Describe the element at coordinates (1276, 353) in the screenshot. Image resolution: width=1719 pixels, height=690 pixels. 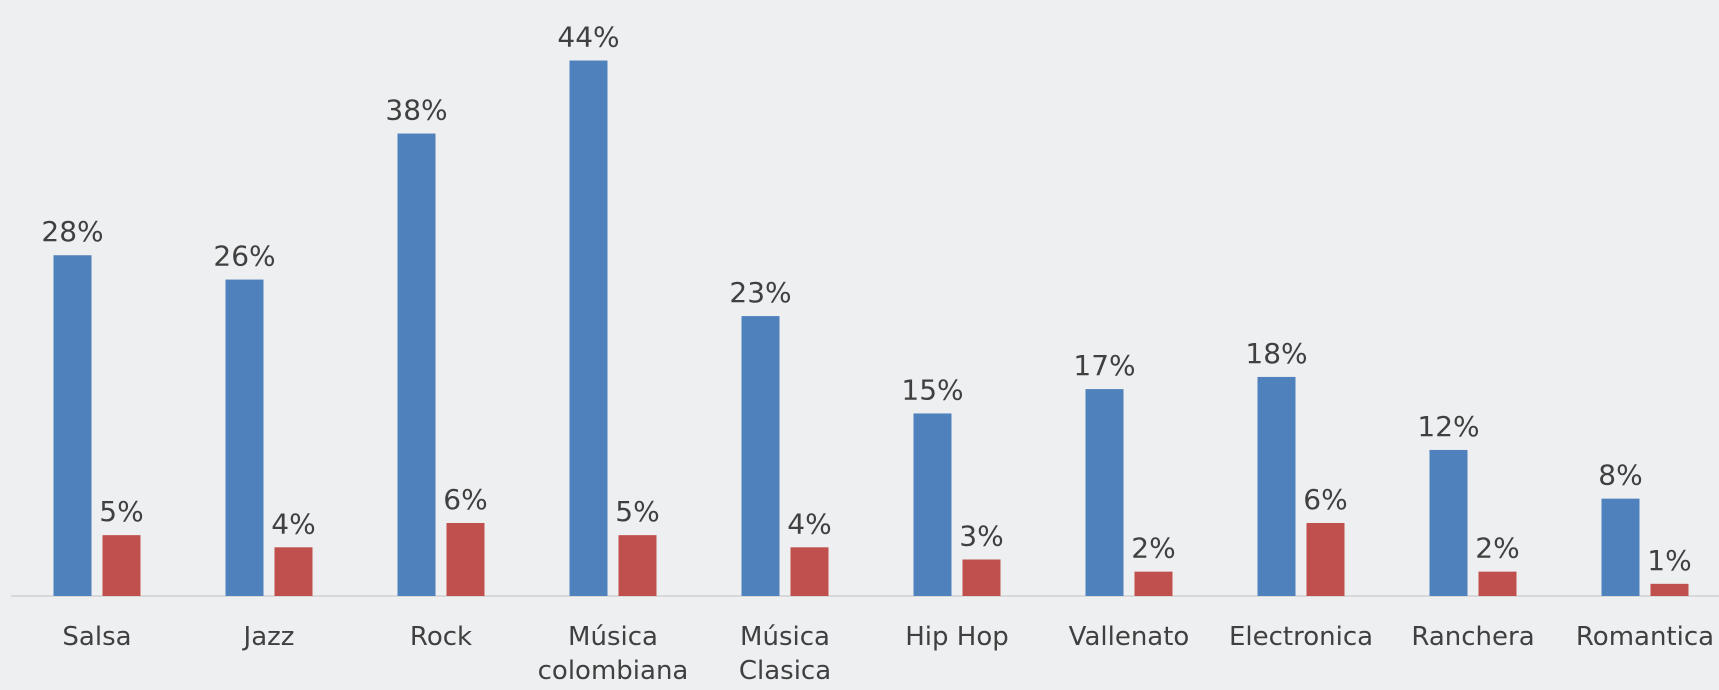
I see `data-label: 18%` at that location.